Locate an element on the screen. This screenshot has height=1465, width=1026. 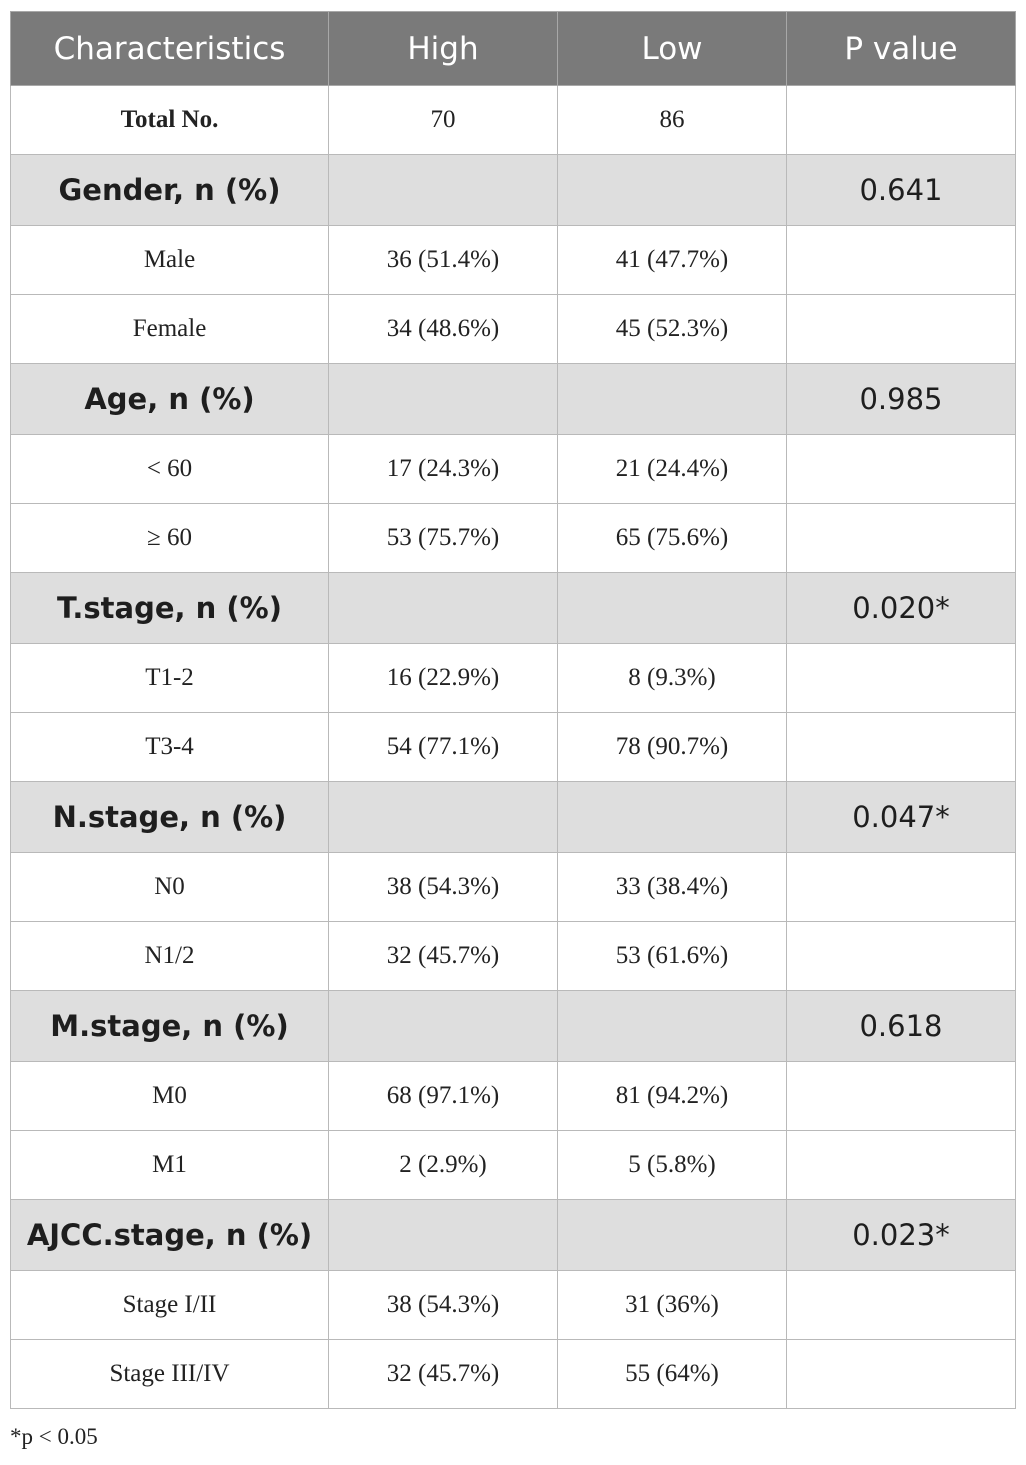
row-high: 16 (22.9%) is located at coordinates (443, 678).